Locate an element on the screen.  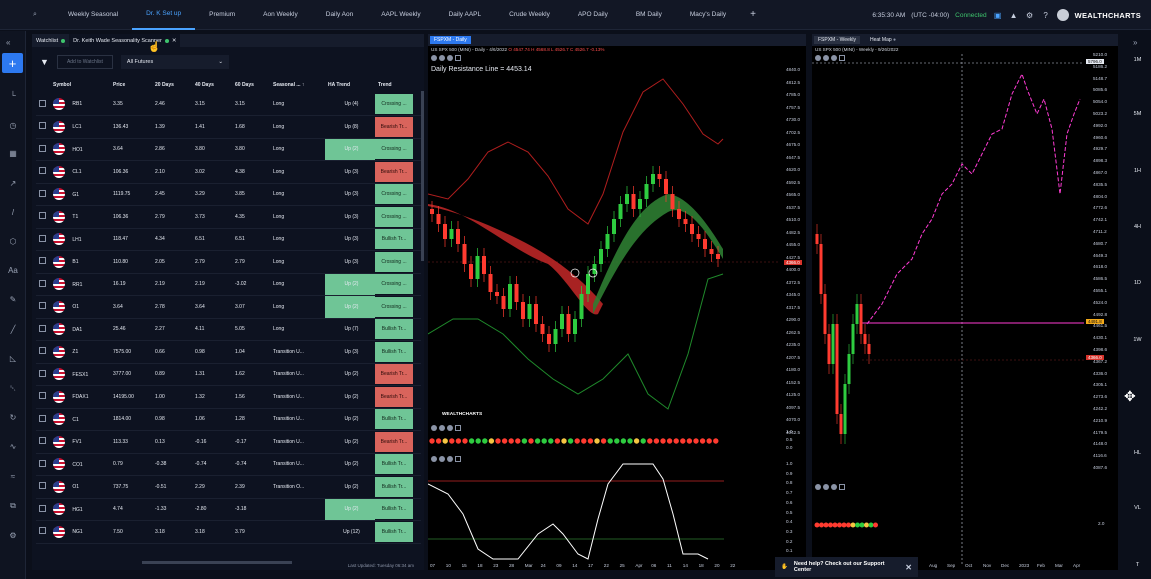
col-symbol: Symbol is located at coordinates (62, 85).